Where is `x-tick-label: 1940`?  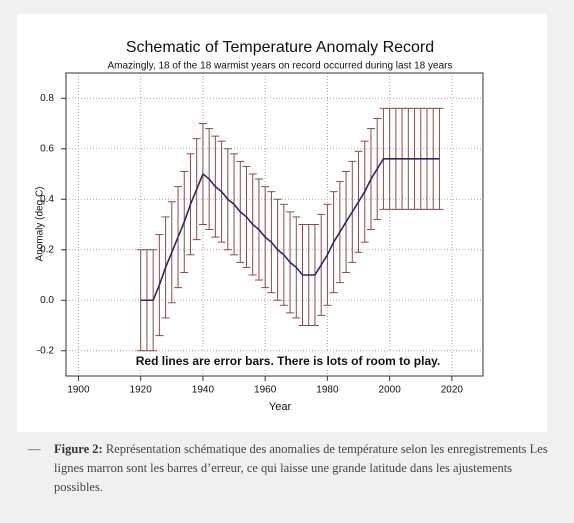
x-tick-label: 1940 is located at coordinates (203, 390).